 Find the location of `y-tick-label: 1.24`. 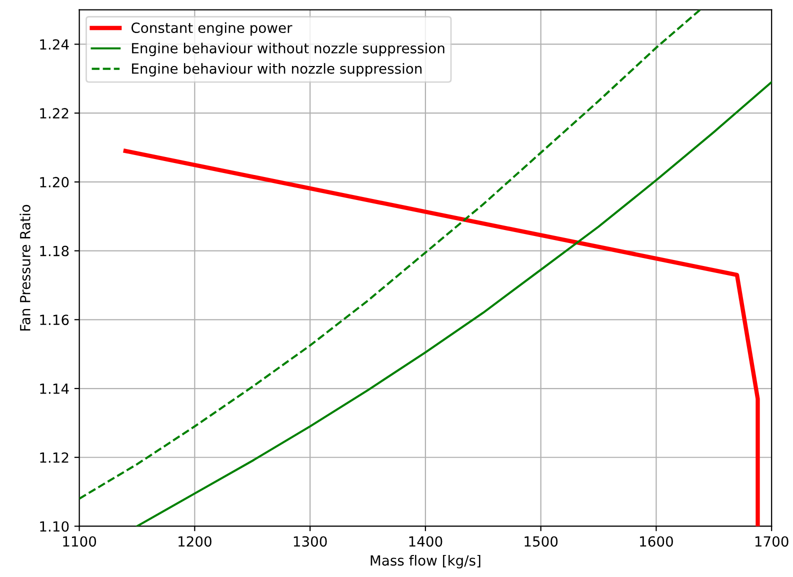

y-tick-label: 1.24 is located at coordinates (54, 44).